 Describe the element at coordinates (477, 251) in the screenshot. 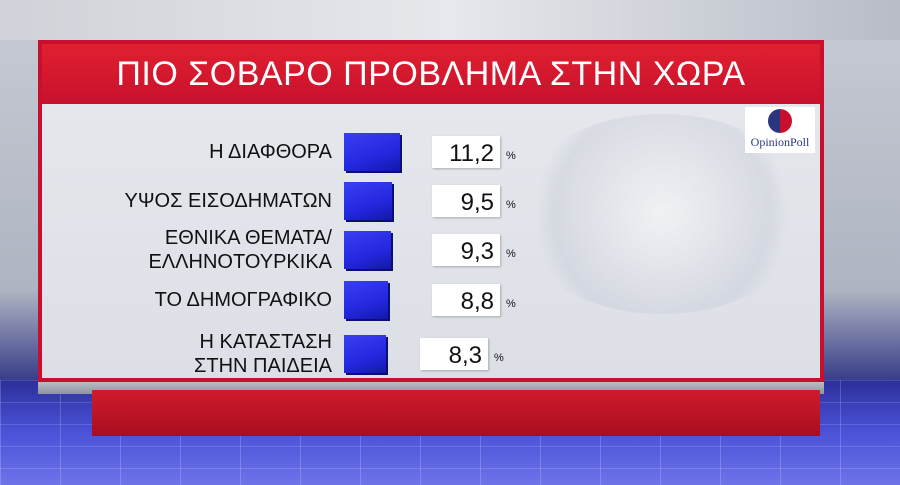

I see `data-label: 9,3` at that location.